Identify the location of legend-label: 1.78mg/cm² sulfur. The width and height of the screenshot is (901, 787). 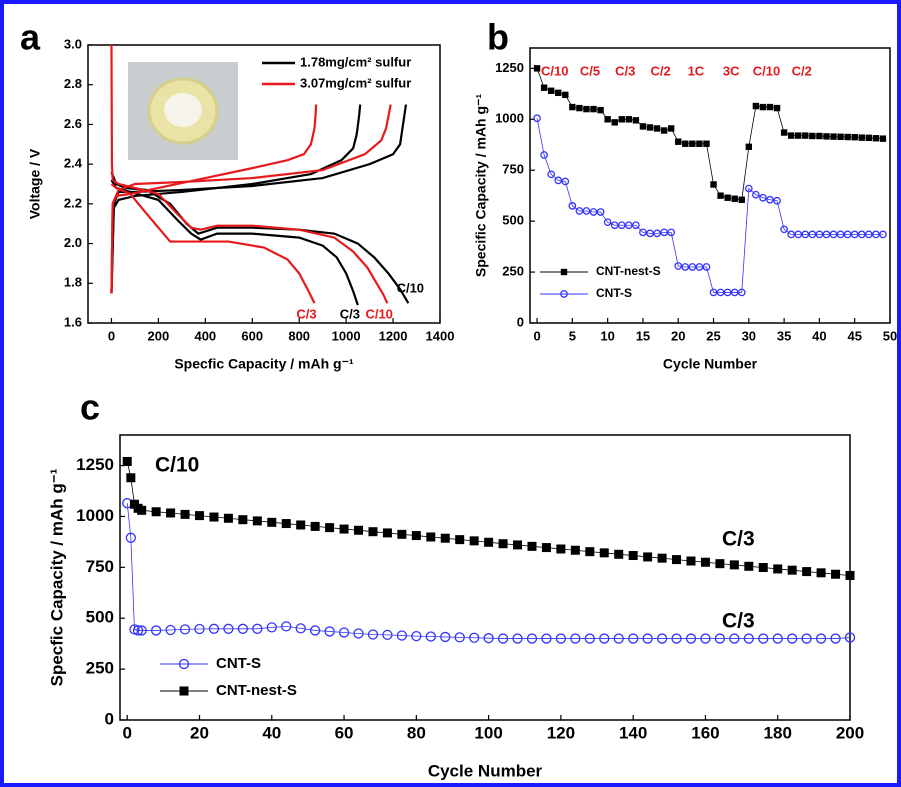
(355, 61).